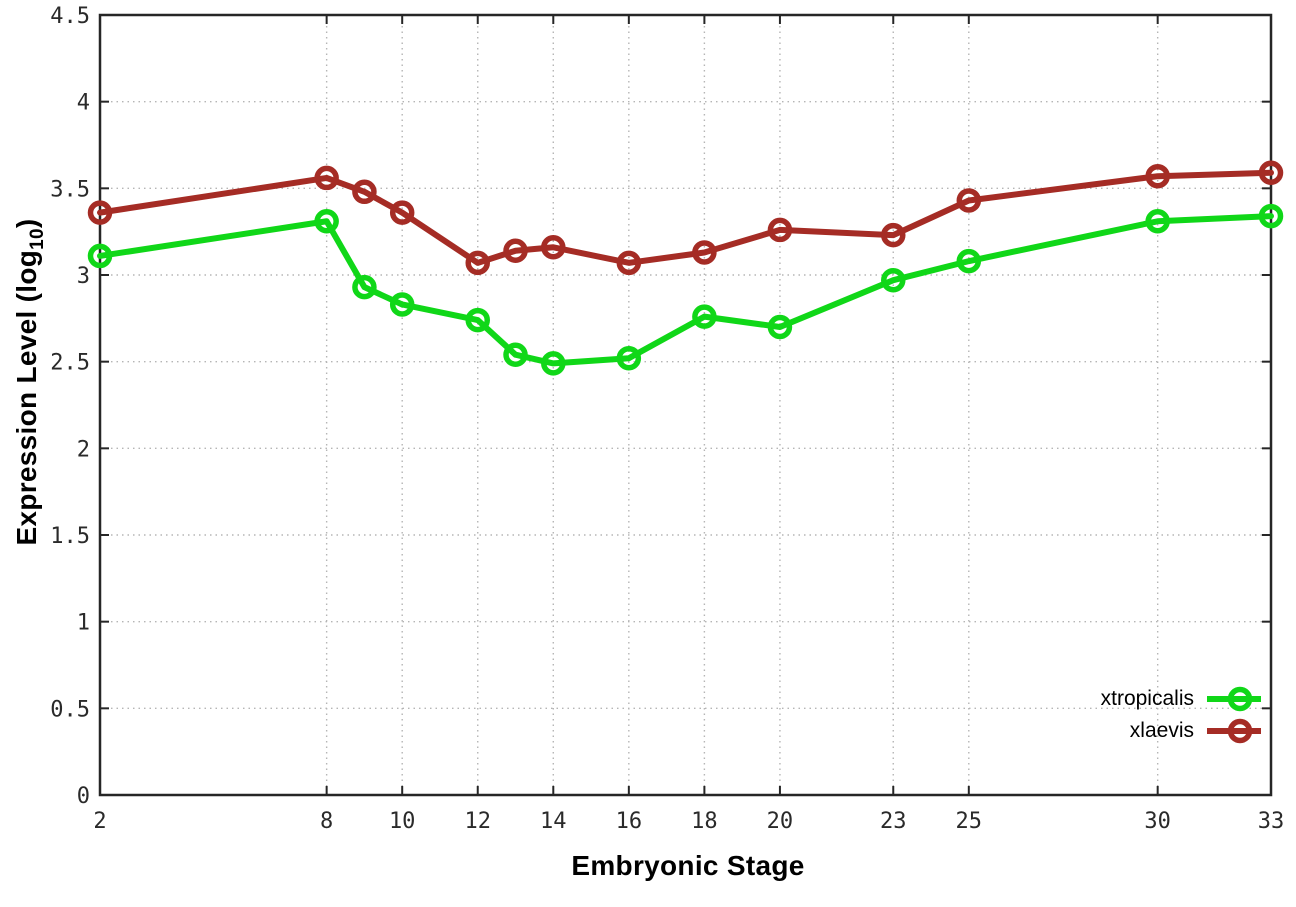 This screenshot has height=907, width=1296. Describe the element at coordinates (83, 103) in the screenshot. I see `y-tick-label: 4` at that location.